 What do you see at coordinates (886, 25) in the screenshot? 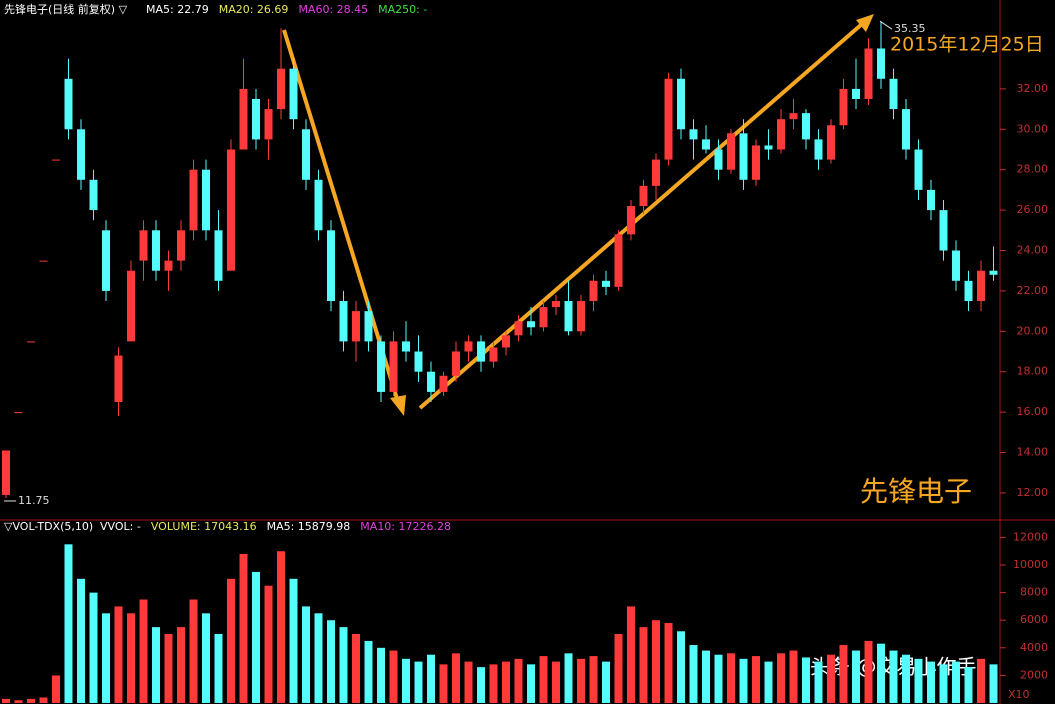
I see `max-pointer` at bounding box center [886, 25].